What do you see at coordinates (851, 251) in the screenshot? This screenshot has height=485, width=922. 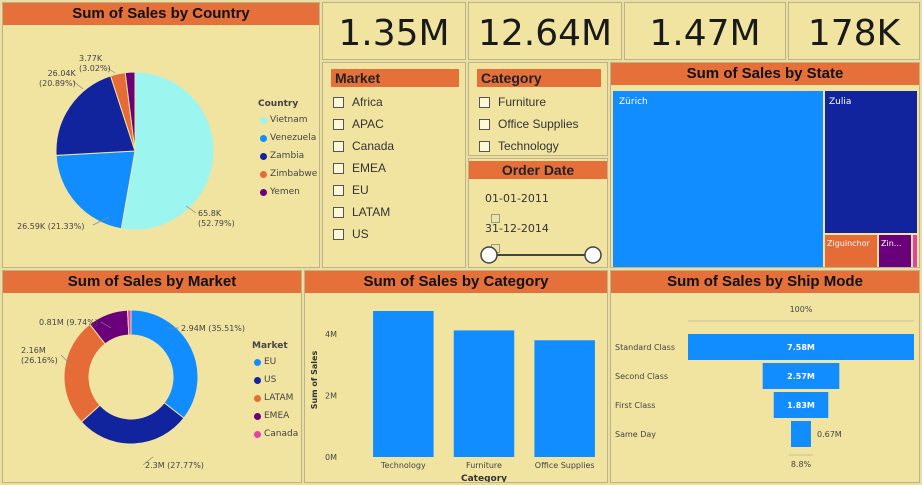 I see `treemap-cell-ziguinchor: Ziguinchor` at bounding box center [851, 251].